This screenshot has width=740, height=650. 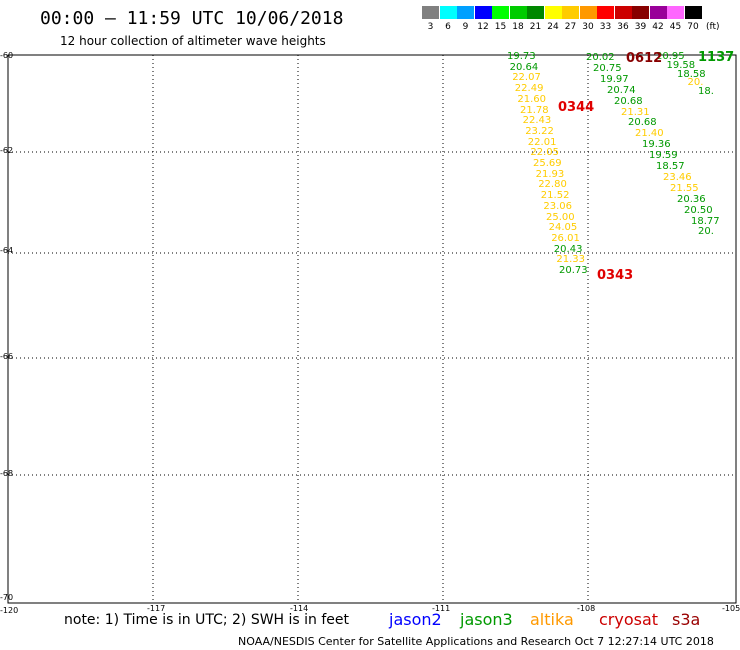 I want to click on swh-value: 22.05, so click(x=545, y=153).